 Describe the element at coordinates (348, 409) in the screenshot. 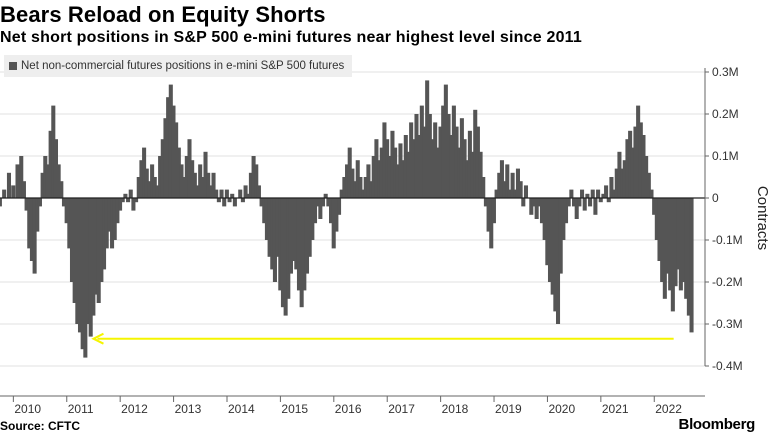

I see `x-tick-label: 2016` at that location.